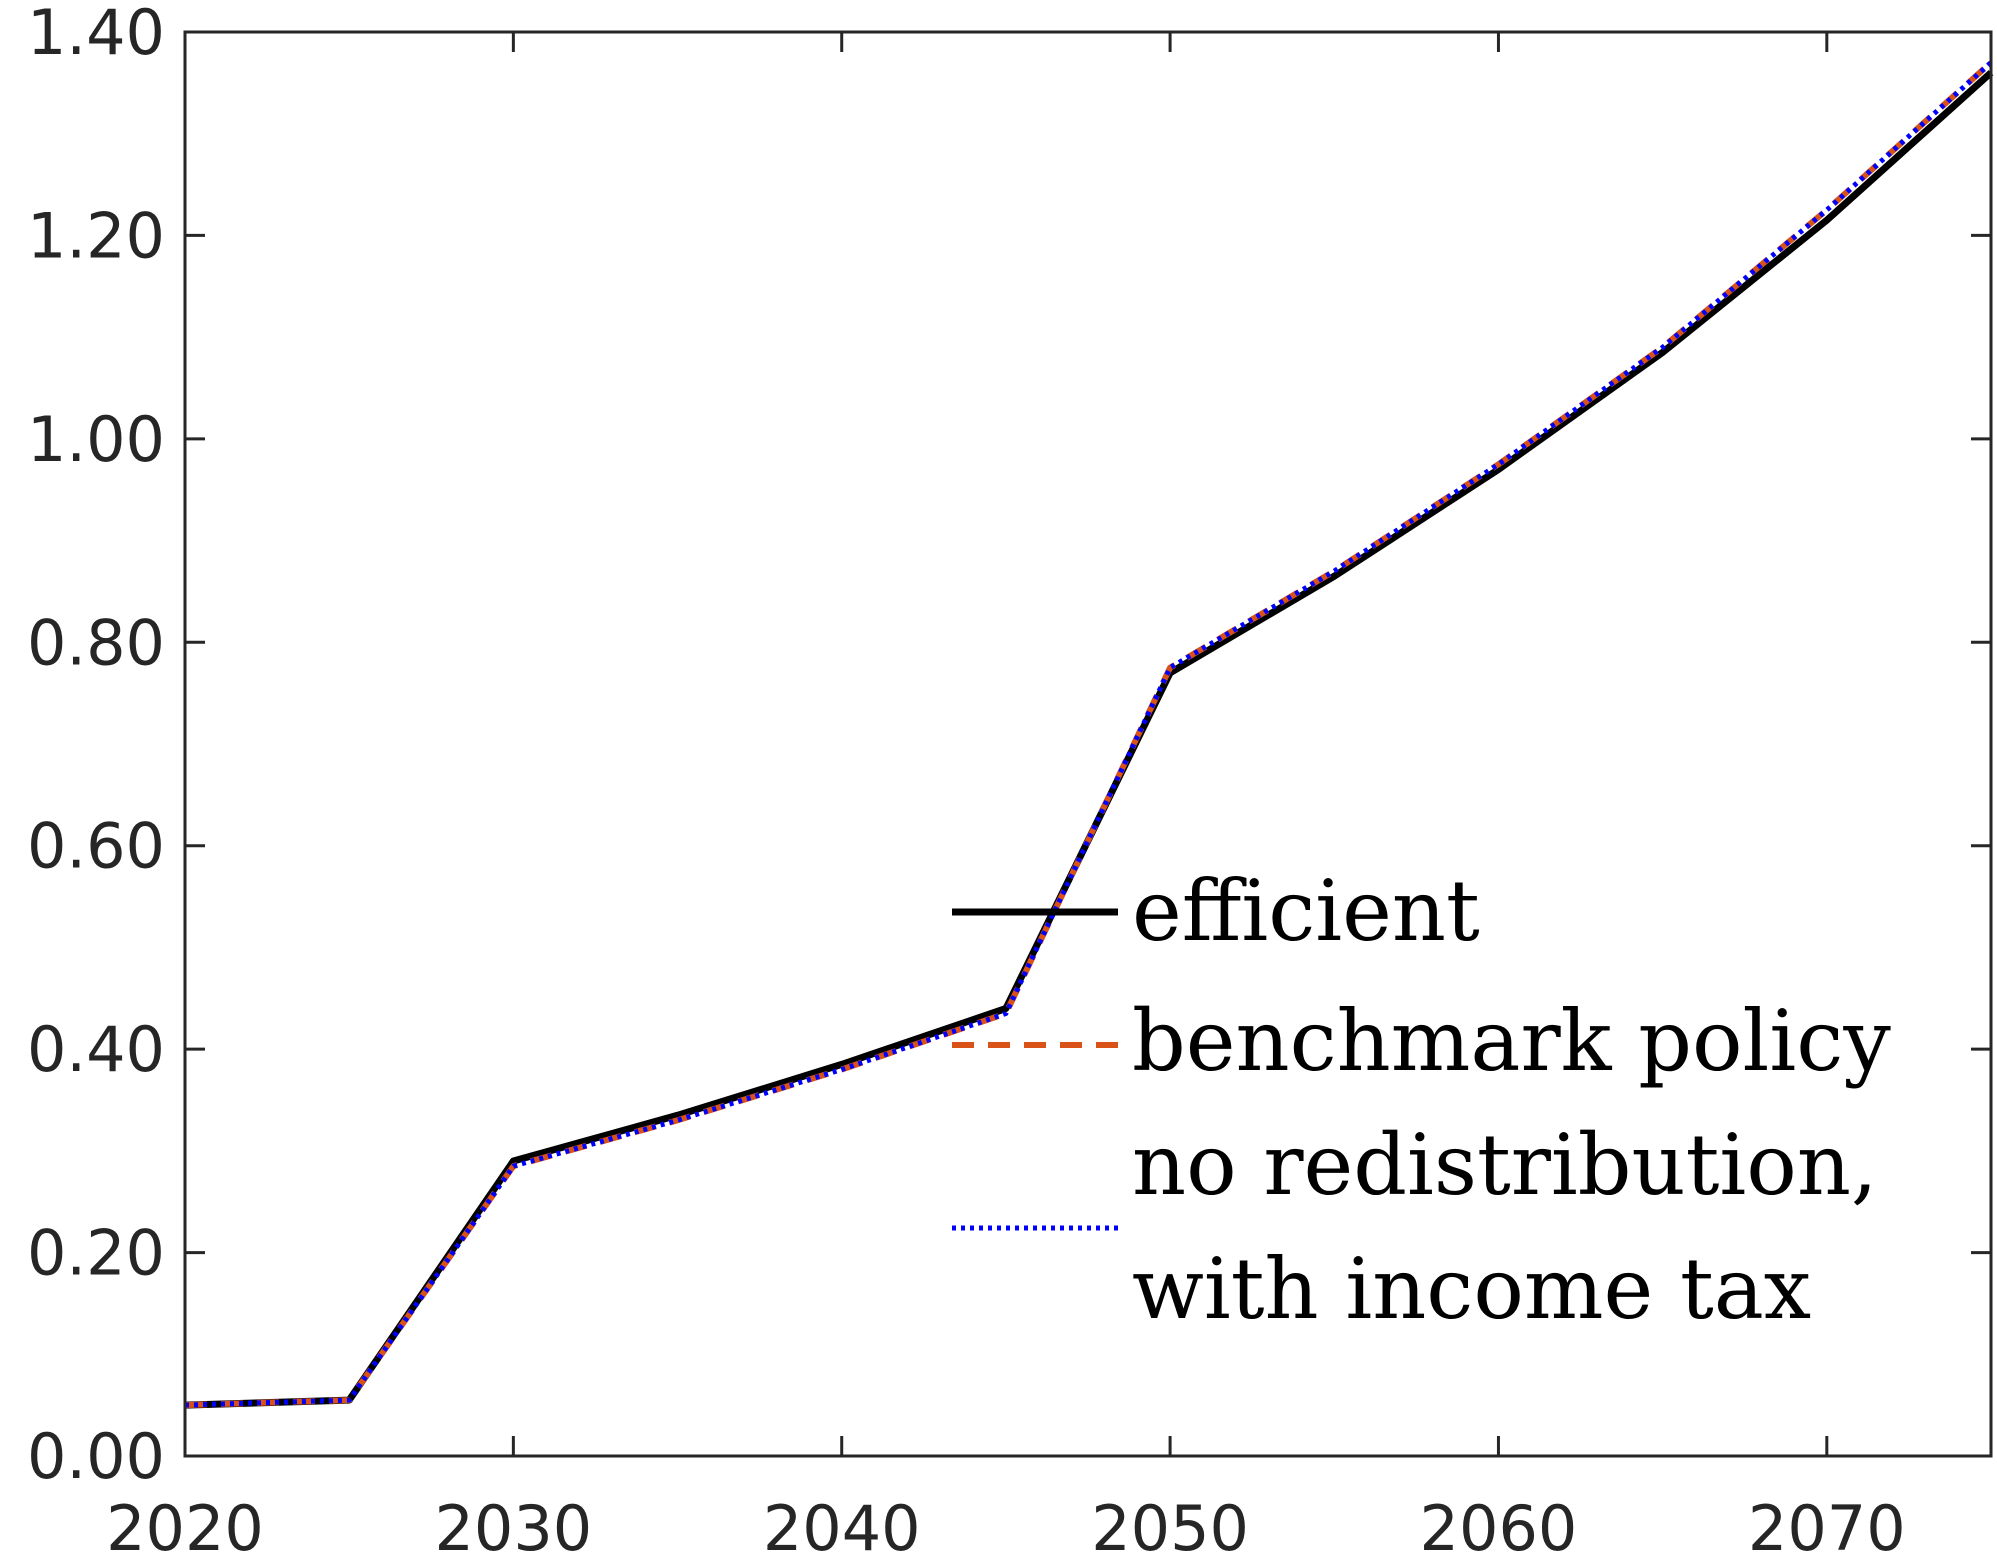  Describe the element at coordinates (1471, 1289) in the screenshot. I see `legend-label: with income tax` at that location.